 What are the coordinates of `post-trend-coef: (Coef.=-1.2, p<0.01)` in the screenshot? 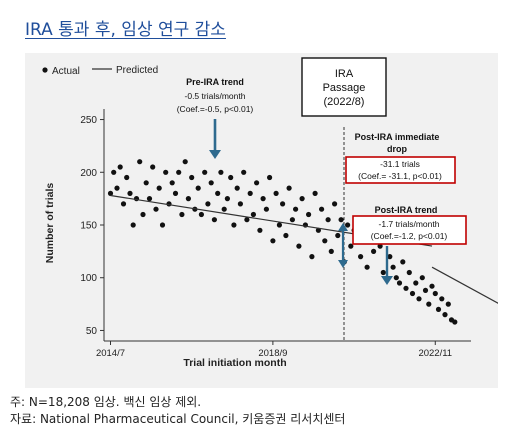 It's located at (409, 236).